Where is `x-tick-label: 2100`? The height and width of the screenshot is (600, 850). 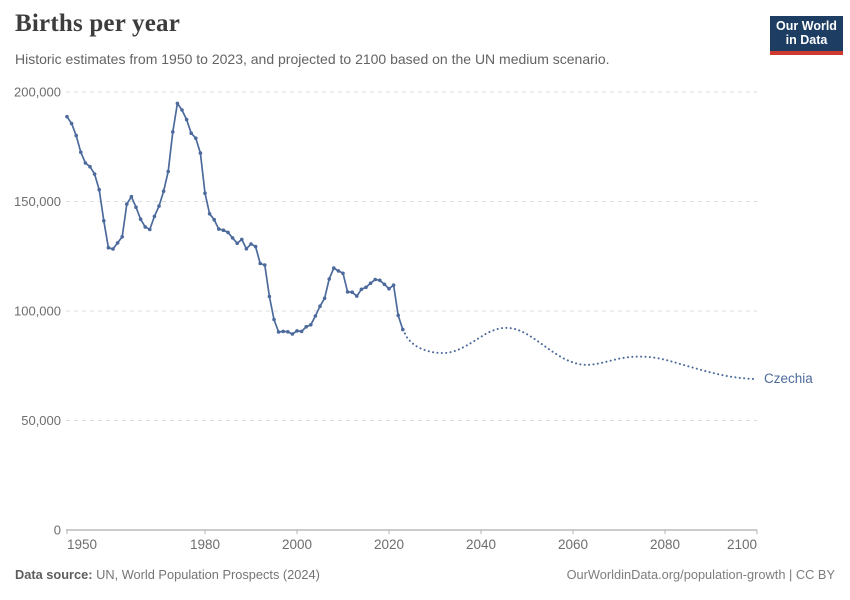 x-tick-label: 2100 is located at coordinates (742, 544).